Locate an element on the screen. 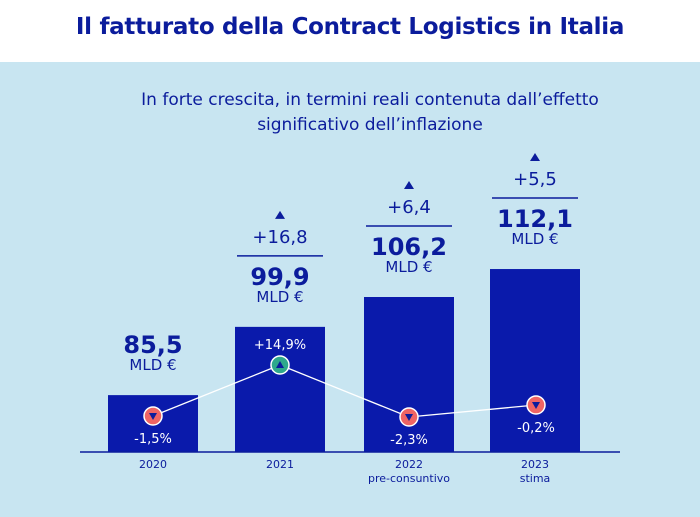  value-label: 99,9 is located at coordinates (279, 277).